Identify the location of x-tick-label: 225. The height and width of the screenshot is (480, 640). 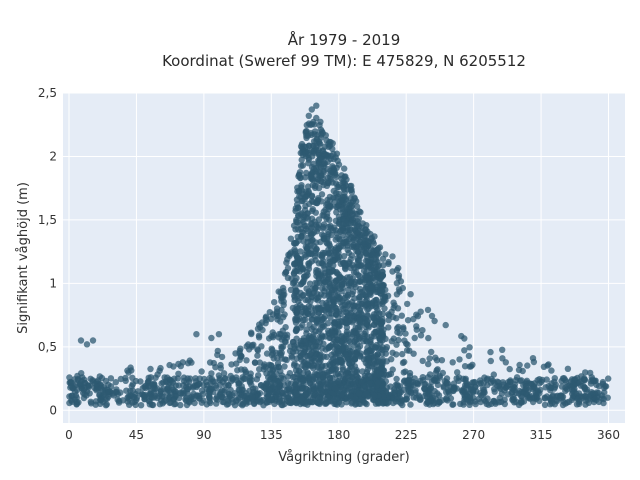
(406, 435).